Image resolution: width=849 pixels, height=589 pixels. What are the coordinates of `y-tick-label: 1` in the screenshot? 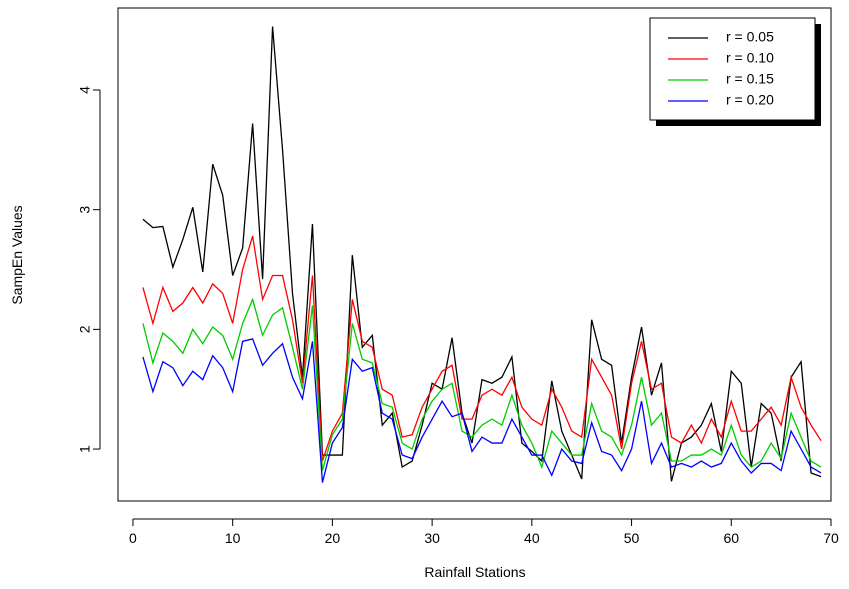 It's located at (85, 449).